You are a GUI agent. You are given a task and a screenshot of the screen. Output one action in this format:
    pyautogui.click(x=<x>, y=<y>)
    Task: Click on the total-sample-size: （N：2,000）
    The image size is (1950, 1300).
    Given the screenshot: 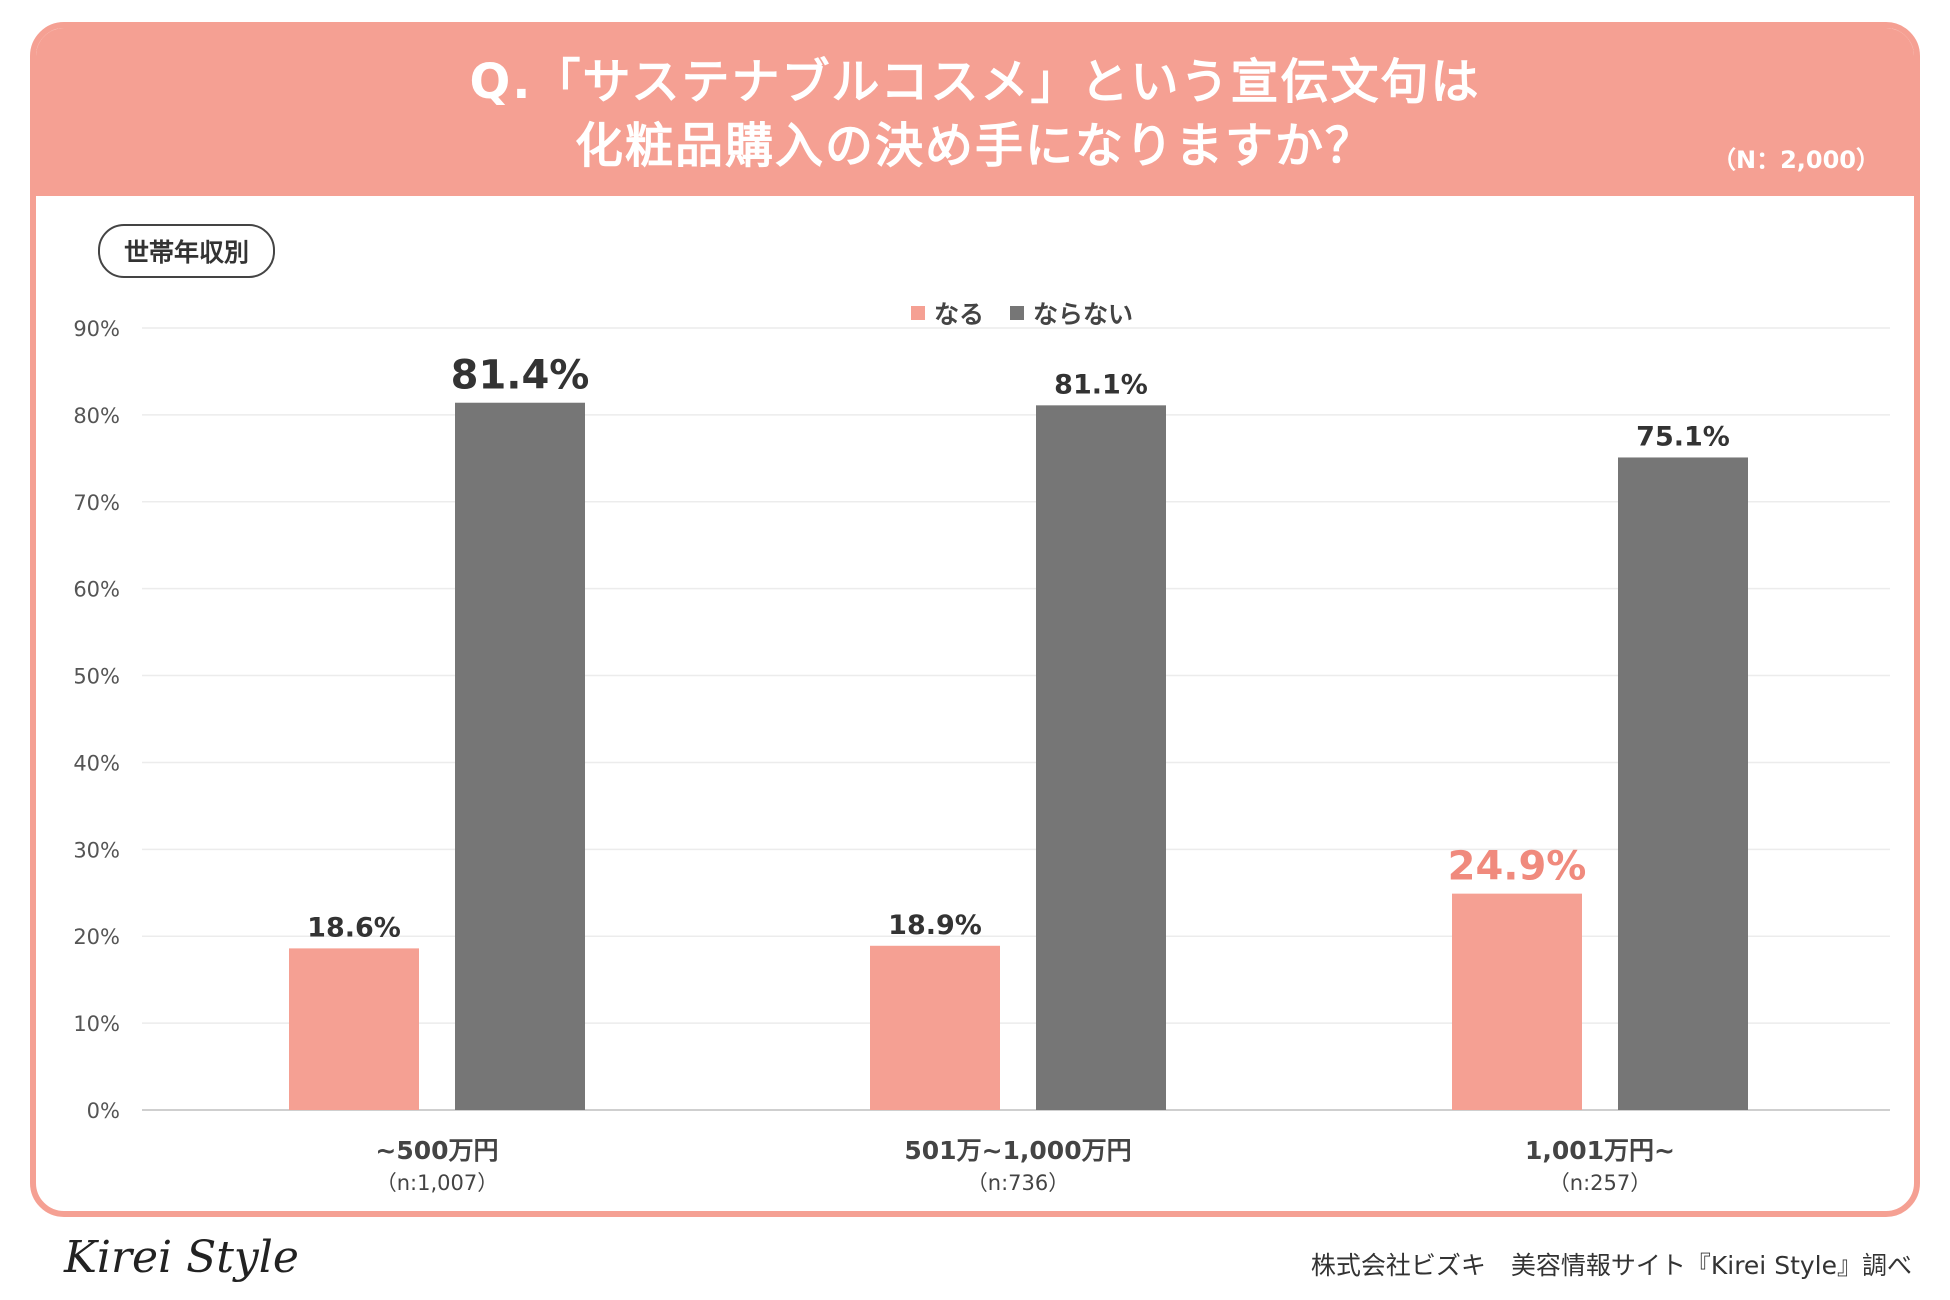 What is the action you would take?
    pyautogui.click(x=1796, y=160)
    